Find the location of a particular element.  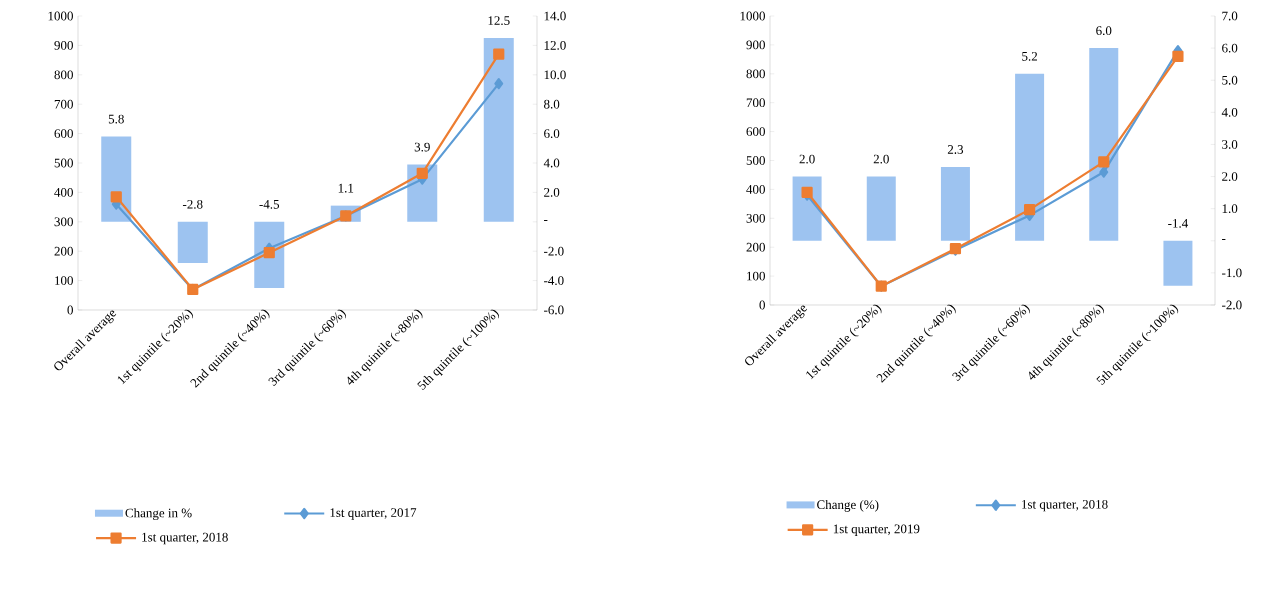

y2-tick-label: -4.0 is located at coordinates (554, 281).